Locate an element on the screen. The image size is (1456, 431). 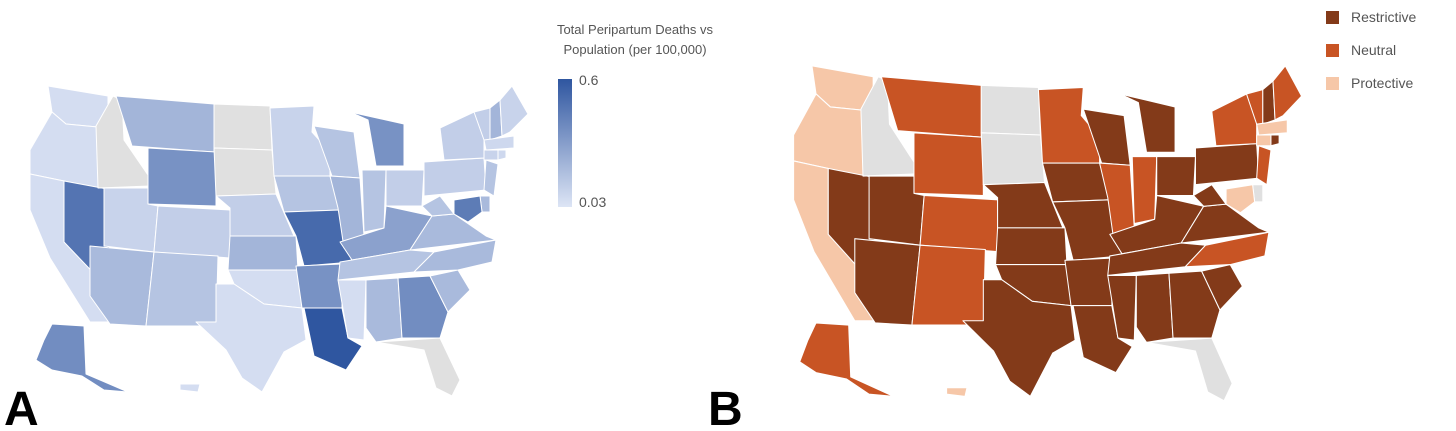
legend-swatch-neutral is located at coordinates (1332, 50).